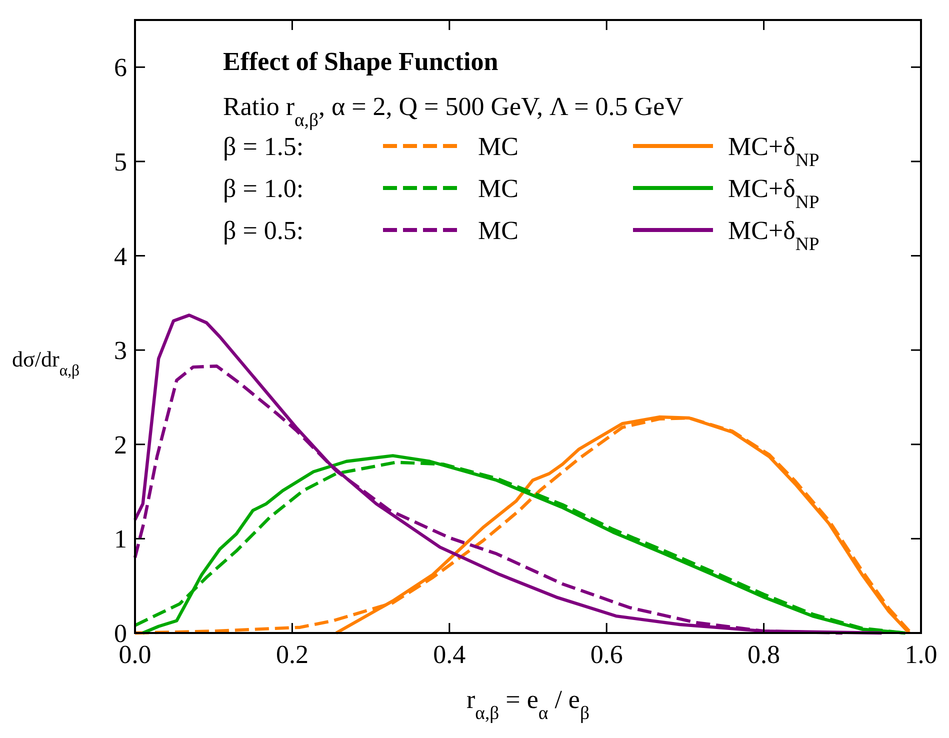 The image size is (949, 738). I want to click on x-axis-title: r$_{α,β}$ = e$_{α}$ / e$_{β}$, so click(528, 704).